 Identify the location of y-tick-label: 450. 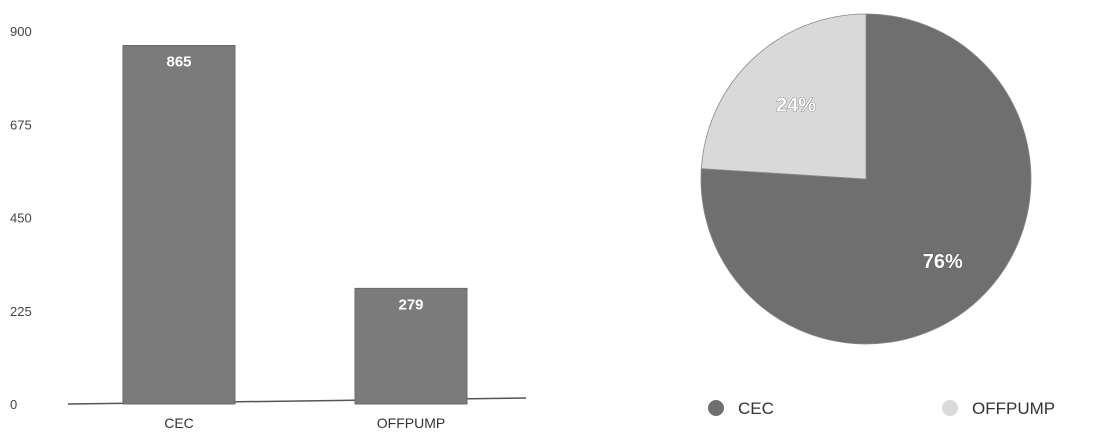
(21, 218).